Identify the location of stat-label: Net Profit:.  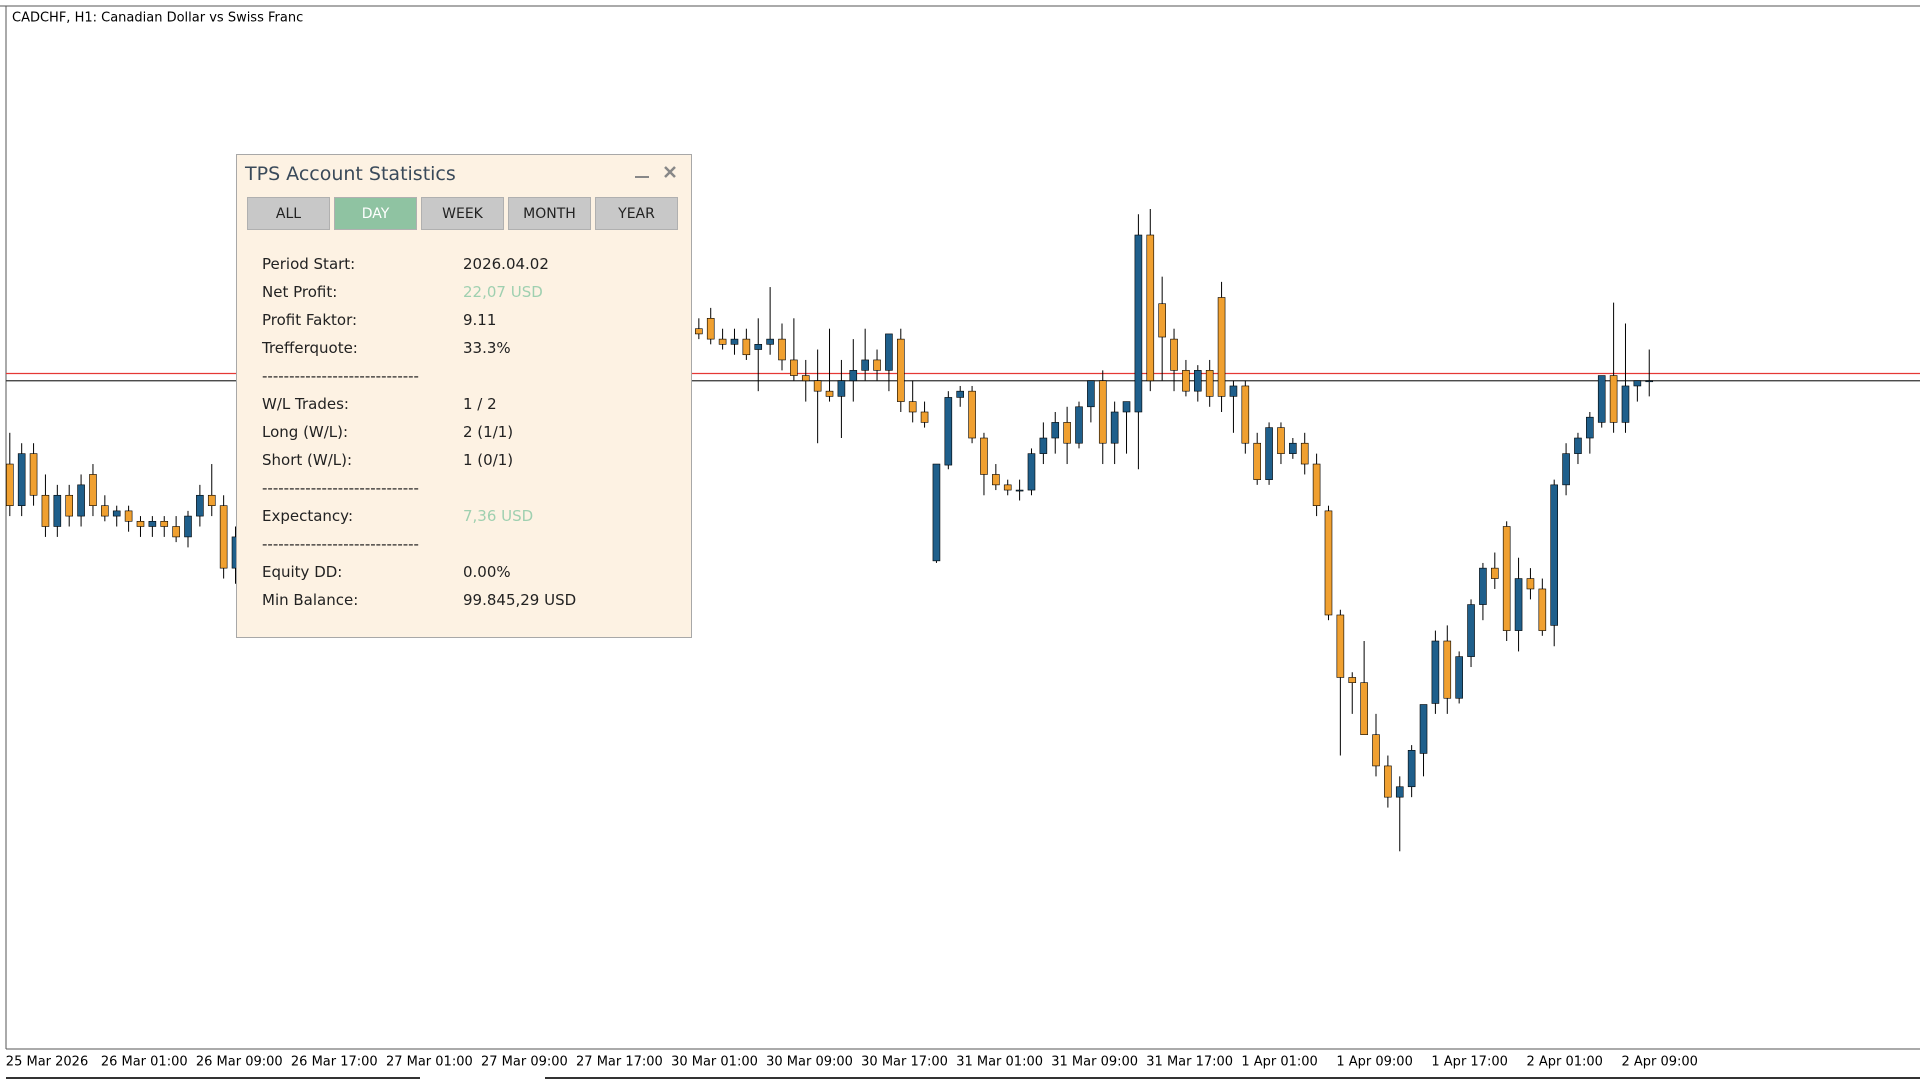
(300, 292).